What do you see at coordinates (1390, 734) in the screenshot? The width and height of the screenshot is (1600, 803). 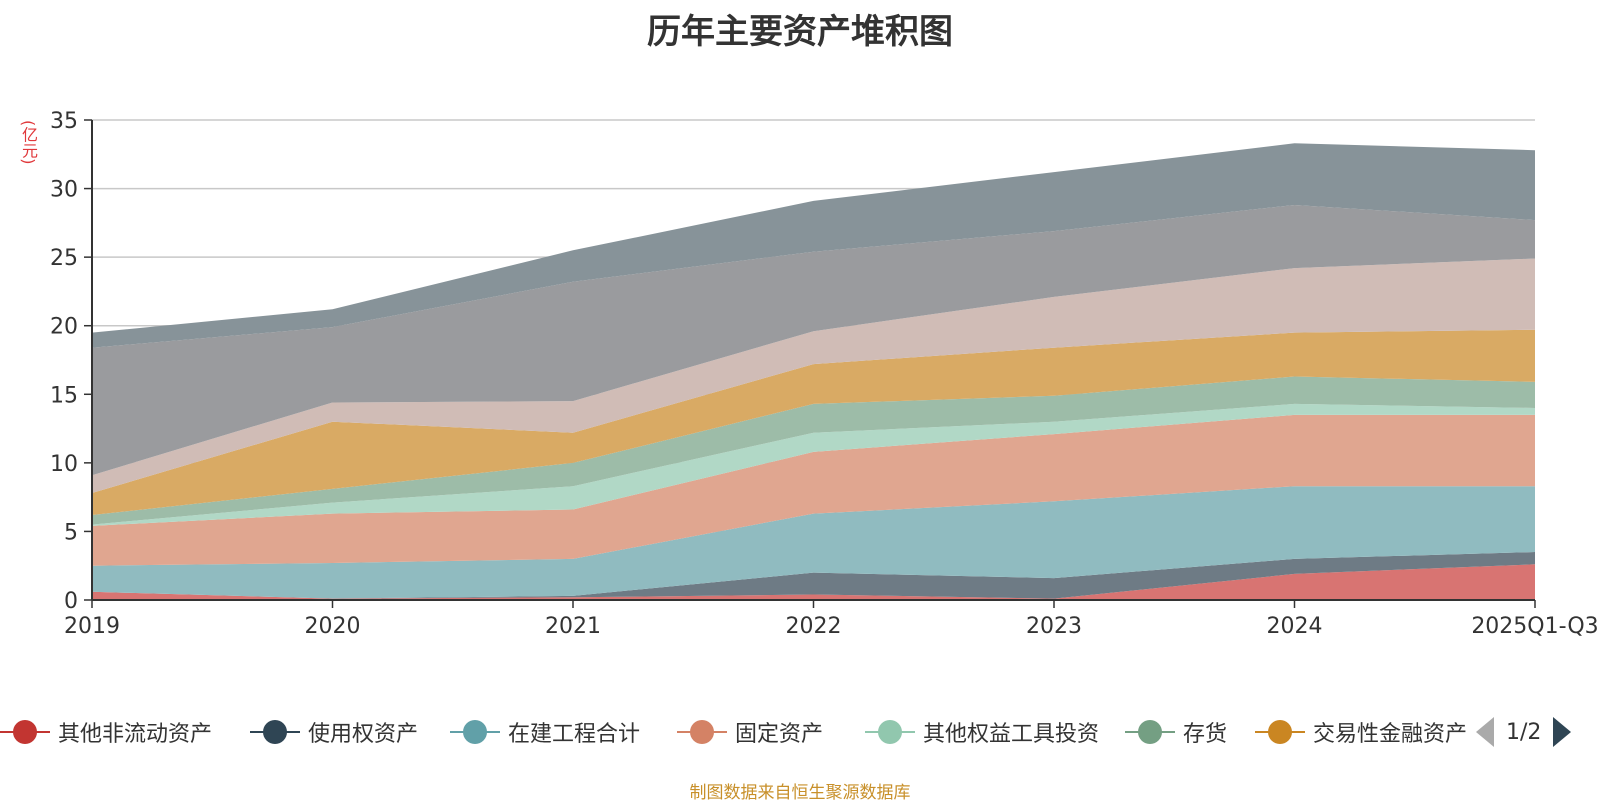 I see `legend-label: 交易性金融资产` at bounding box center [1390, 734].